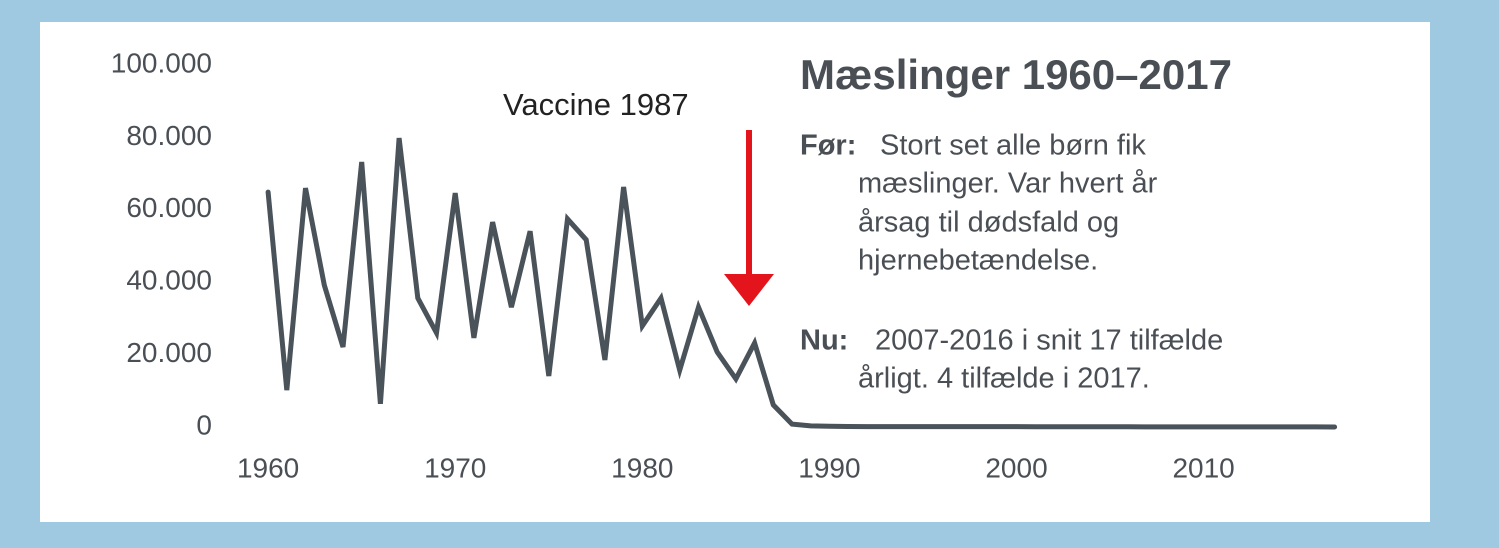 Image resolution: width=1499 pixels, height=548 pixels. I want to click on y-tick-label: 80.000, so click(169, 135).